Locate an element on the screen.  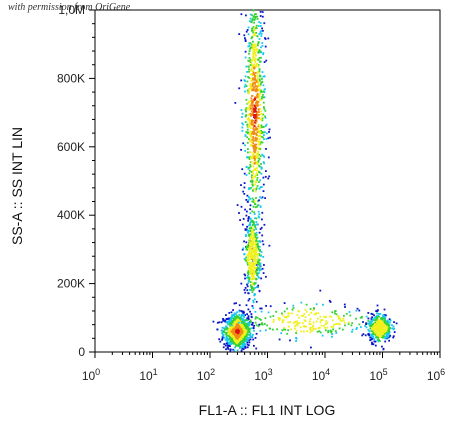
x-tick-base: 10 is located at coordinates (319, 376).